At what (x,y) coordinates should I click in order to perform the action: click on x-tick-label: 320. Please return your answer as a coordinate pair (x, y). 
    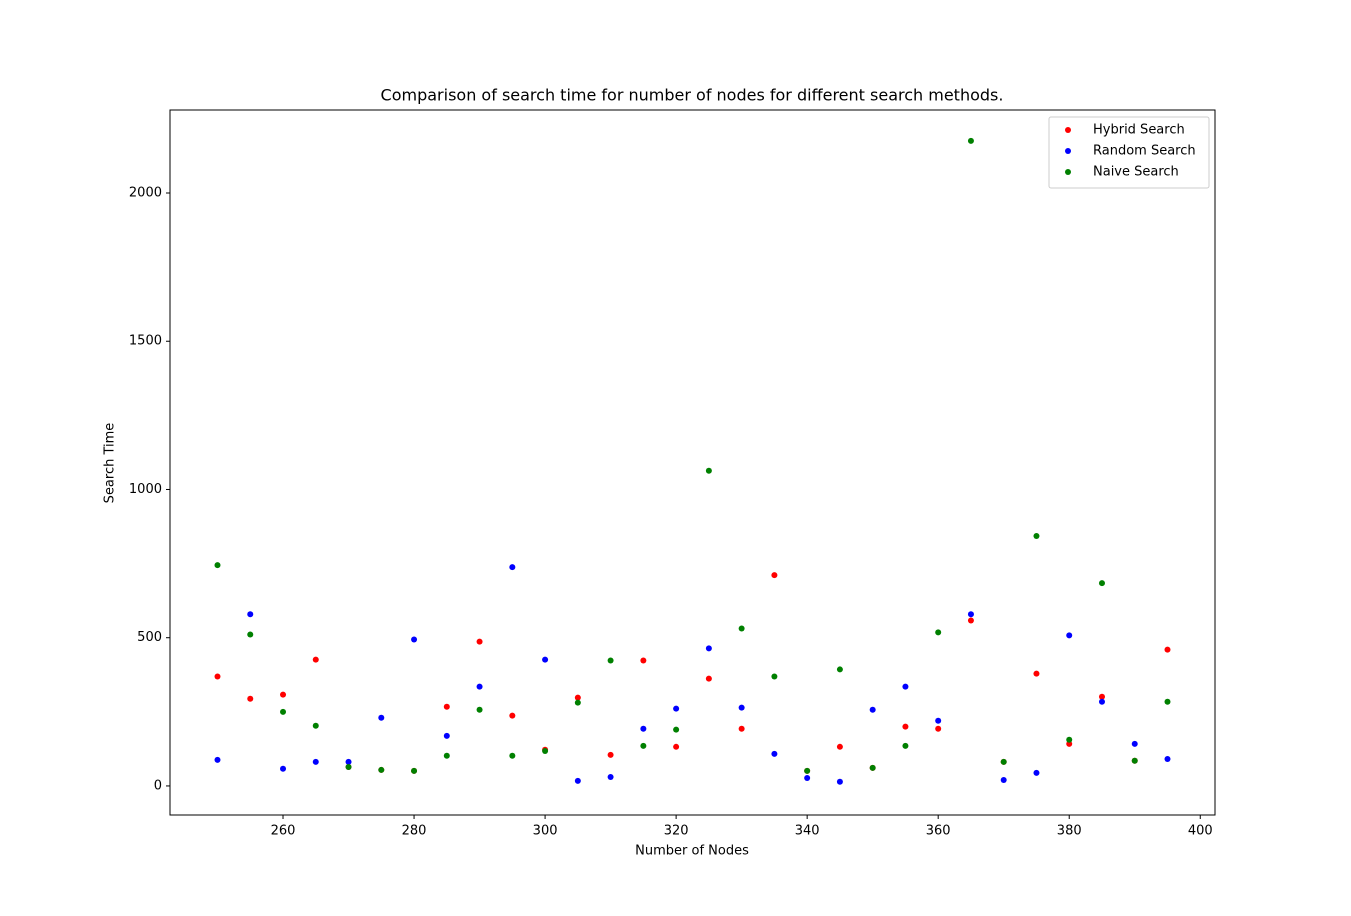
    Looking at the image, I should click on (676, 831).